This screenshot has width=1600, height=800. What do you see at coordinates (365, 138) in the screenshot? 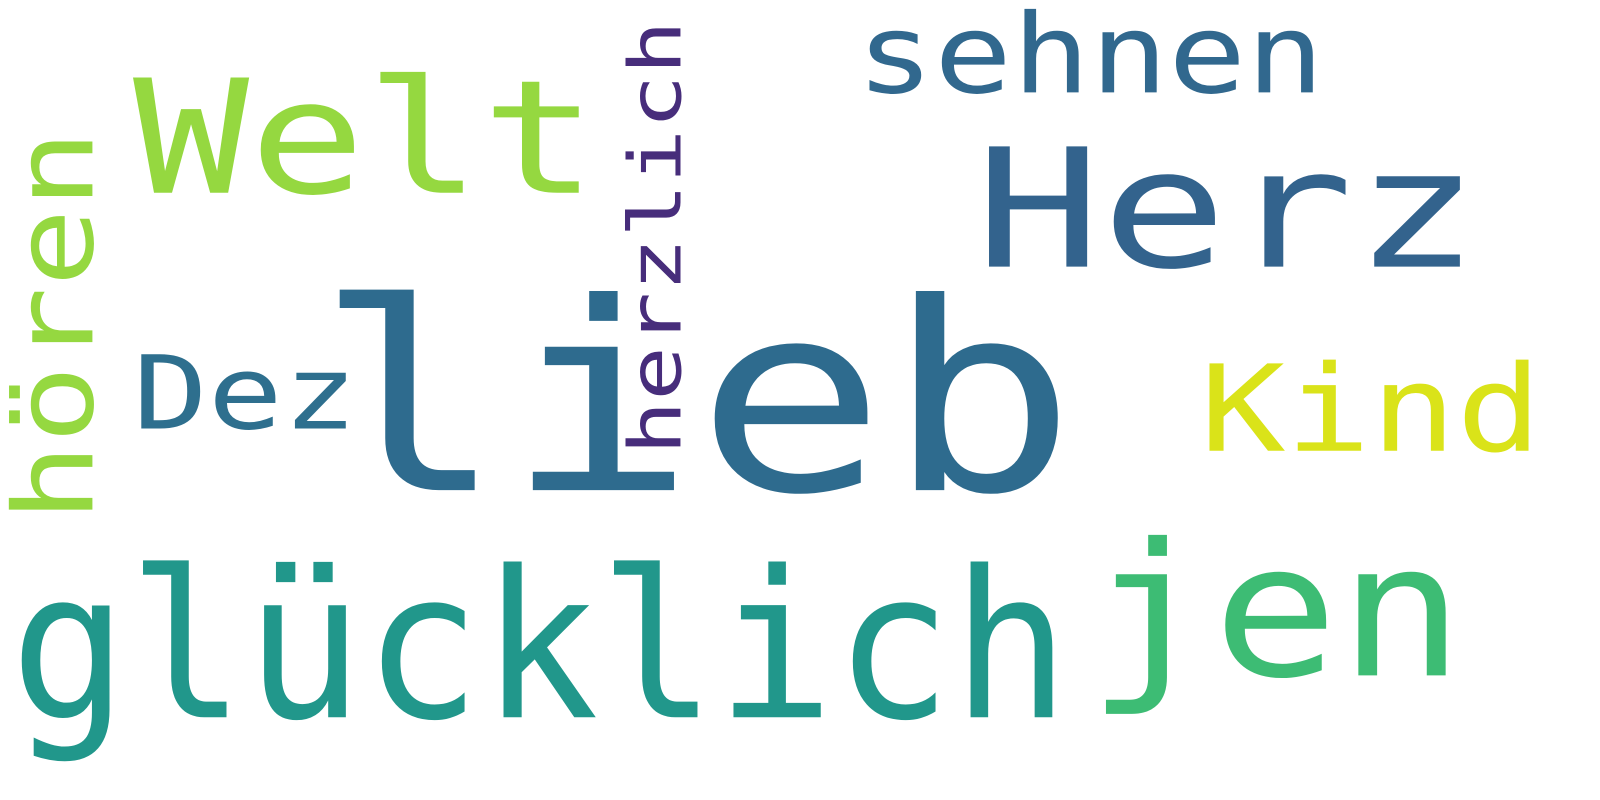
I see `word-welt: Welt` at bounding box center [365, 138].